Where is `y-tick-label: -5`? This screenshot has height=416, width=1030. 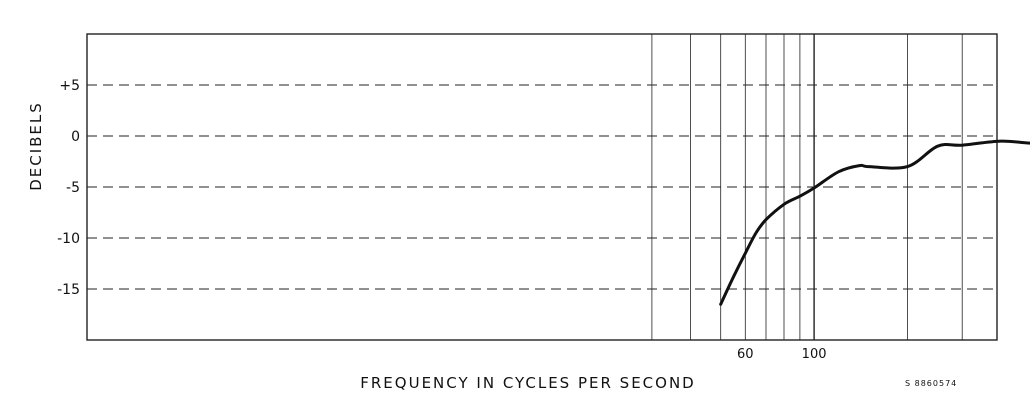 y-tick-label: -5 is located at coordinates (73, 188).